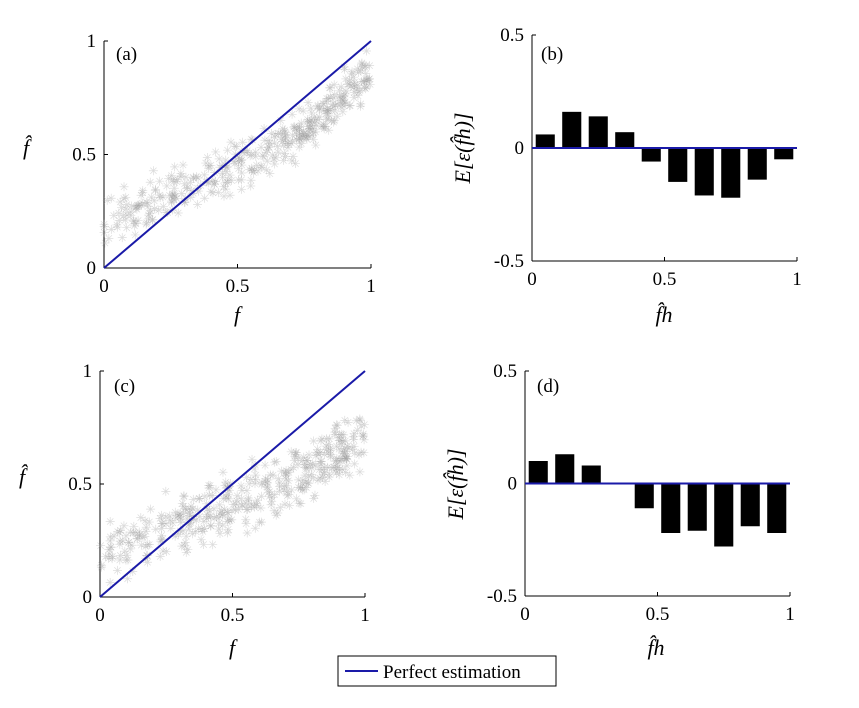 Image resolution: width=859 pixels, height=708 pixels. Describe the element at coordinates (452, 672) in the screenshot. I see `legend-label: Perfect estimation` at that location.